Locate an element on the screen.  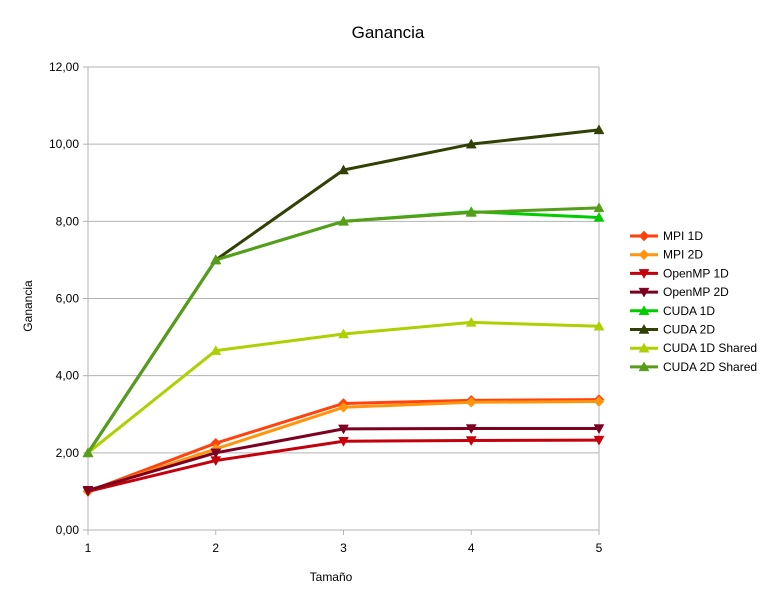
data-point-cuda-1d is located at coordinates (599, 216).